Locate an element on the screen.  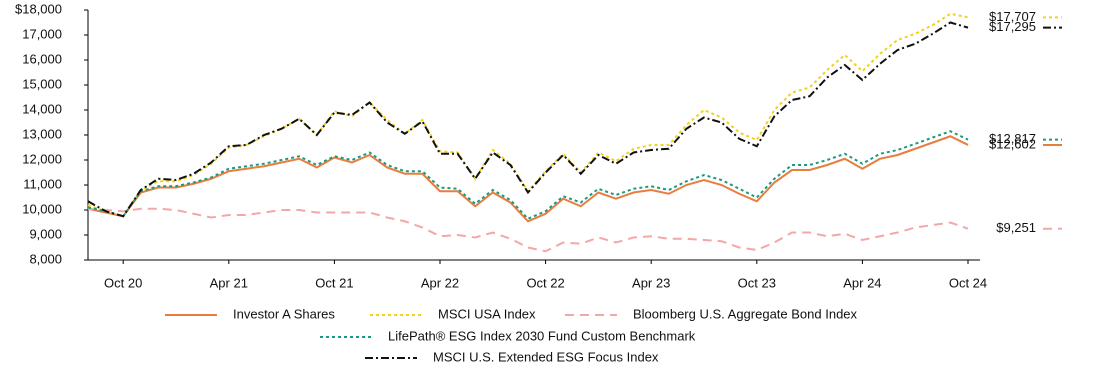
x-tick-label: Apr 21 is located at coordinates (229, 282).